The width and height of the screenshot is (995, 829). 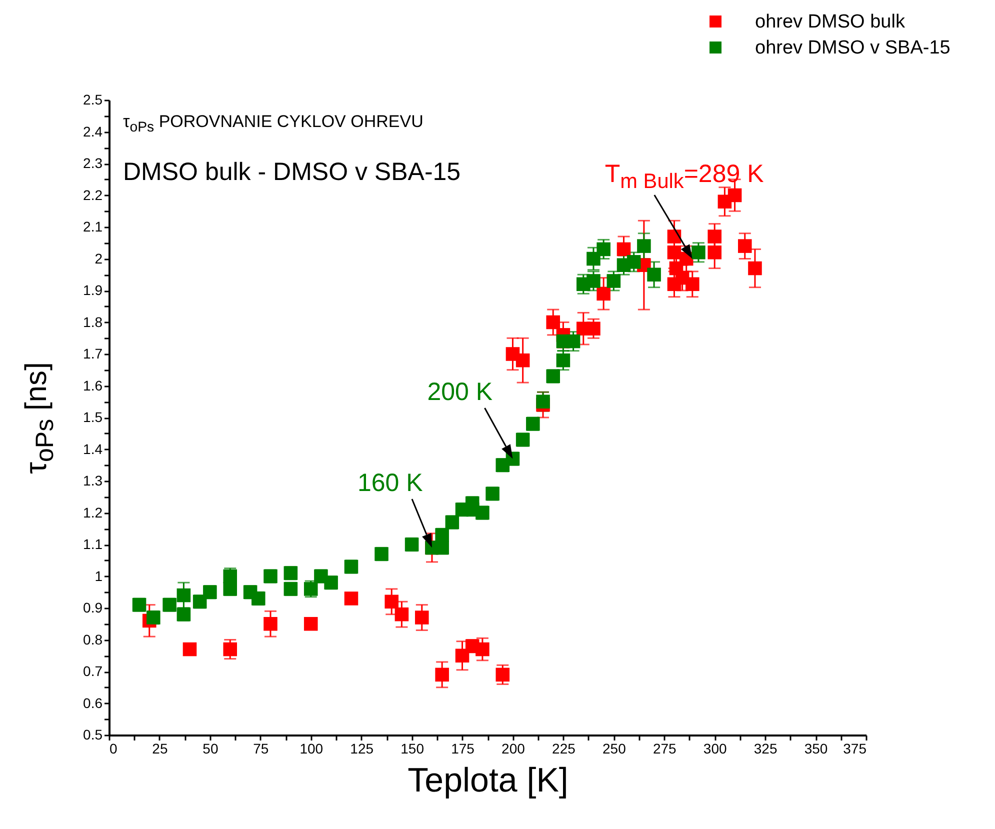 What do you see at coordinates (292, 172) in the screenshot?
I see `text: DMSO bulk - DMSO v SBA-15` at bounding box center [292, 172].